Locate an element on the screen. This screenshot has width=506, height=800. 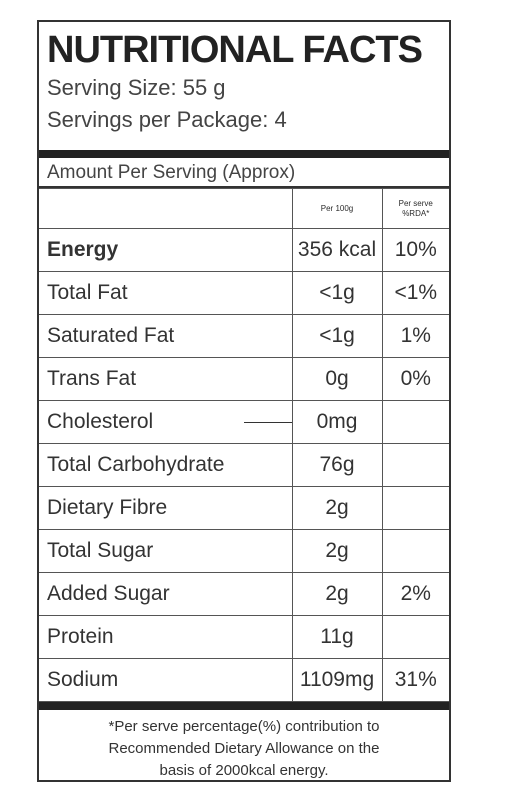
table-row: Dietary Fibre 2g is located at coordinates (244, 508).